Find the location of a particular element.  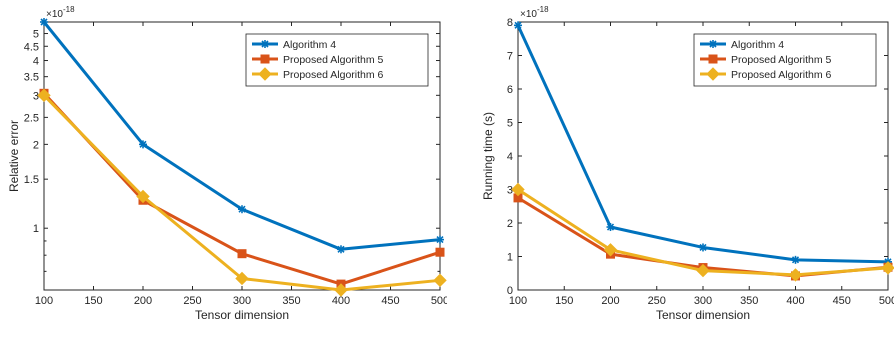

y-axis-label: Relative error is located at coordinates (14, 156).